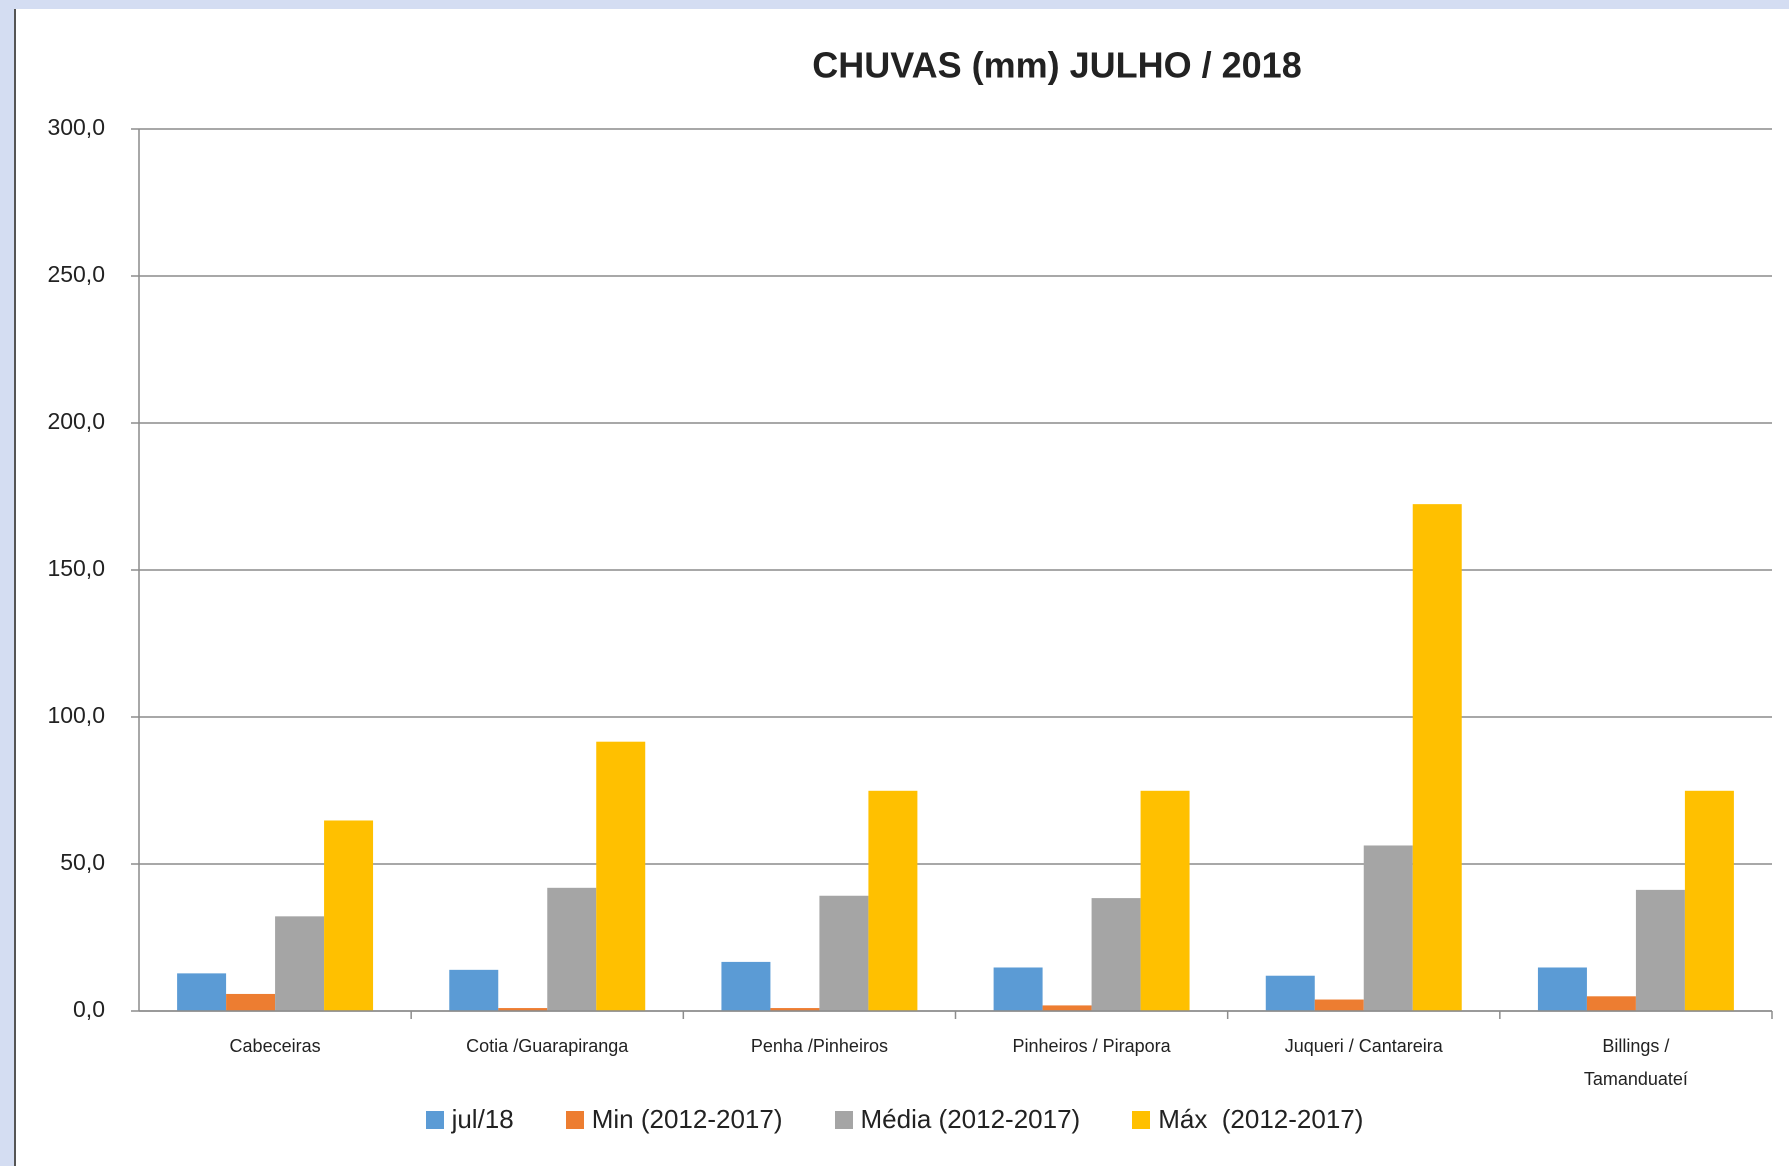  What do you see at coordinates (1261, 1119) in the screenshot?
I see `legend-label: Máx (2012-2017)` at bounding box center [1261, 1119].